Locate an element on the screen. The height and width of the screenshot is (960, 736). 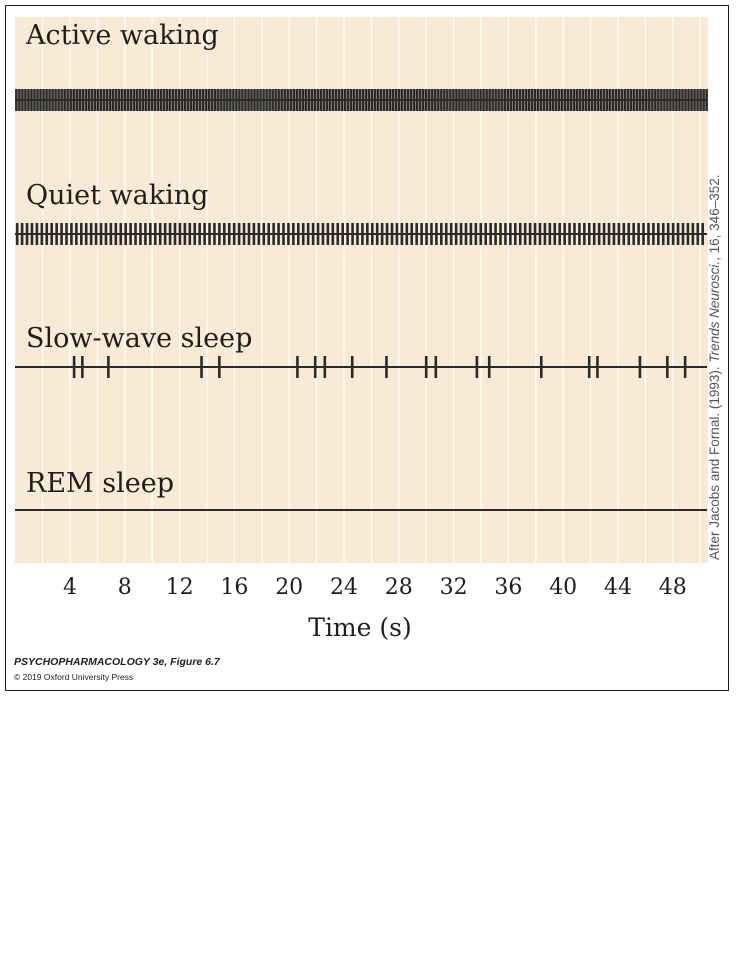
x-axis-label: Time (s) is located at coordinates (360, 627).